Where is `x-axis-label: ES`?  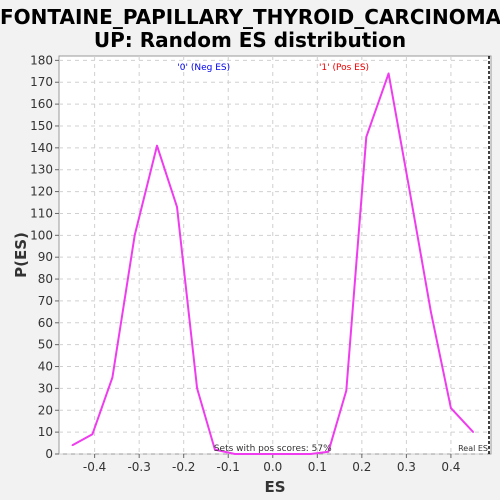 x-axis-label: ES is located at coordinates (274, 487).